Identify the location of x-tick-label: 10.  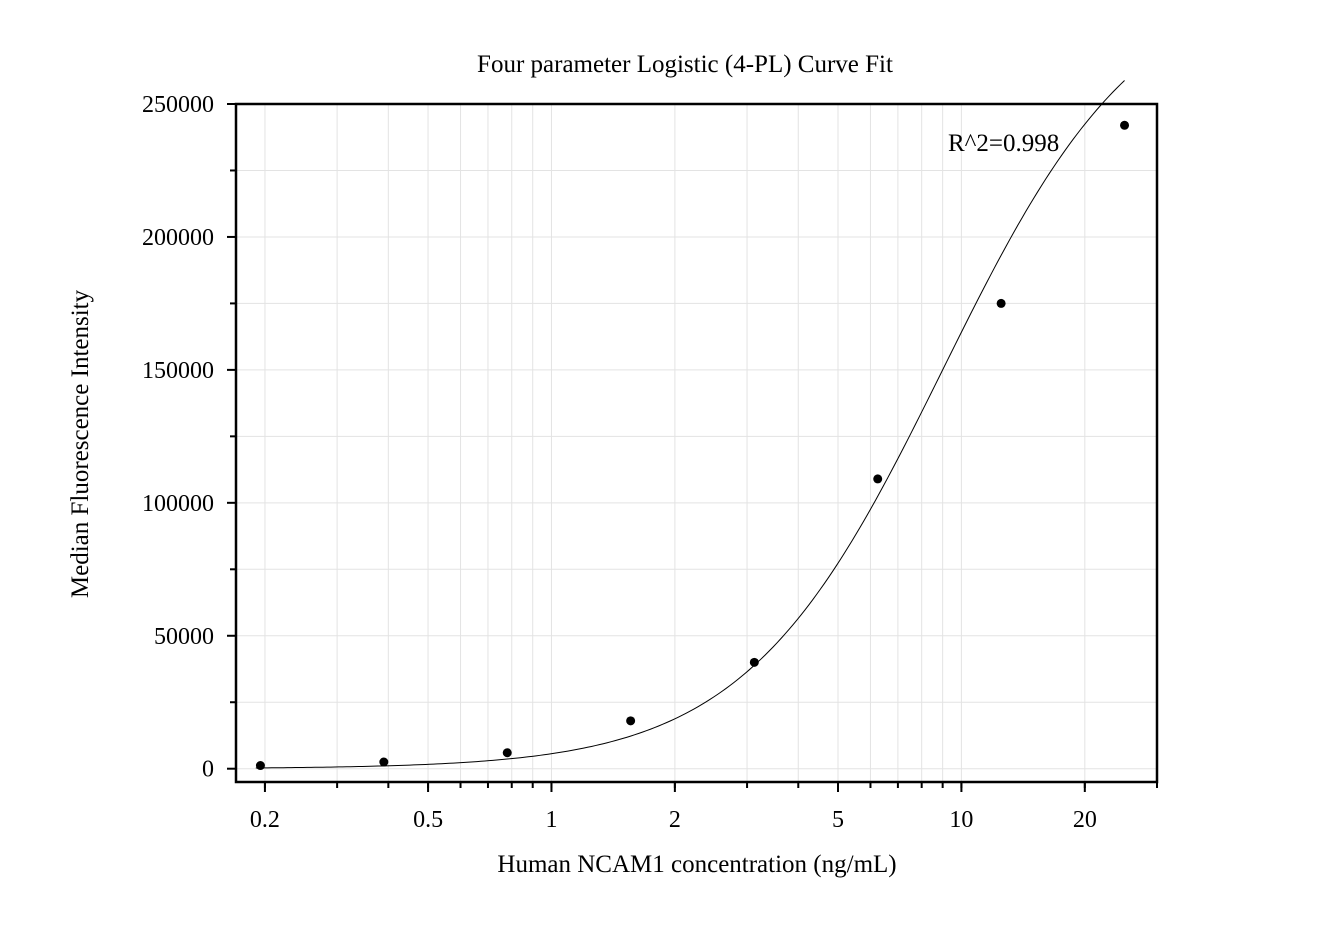
(961, 820).